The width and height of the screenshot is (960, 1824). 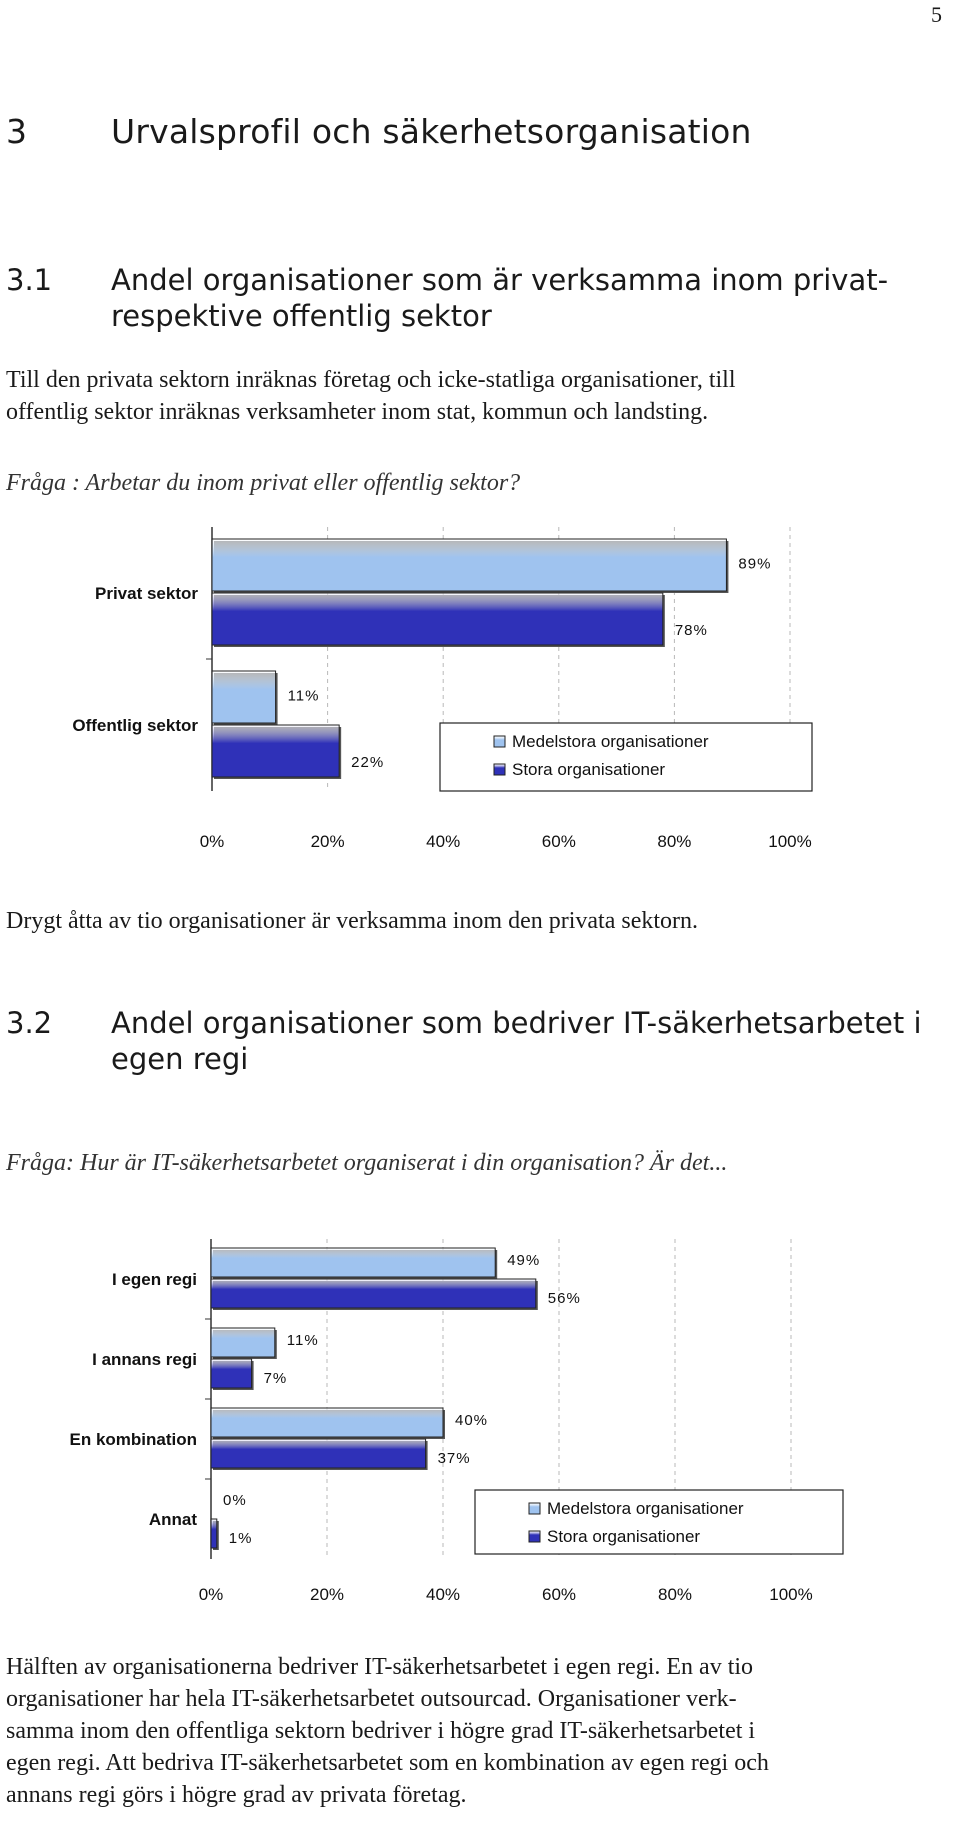 What do you see at coordinates (146, 593) in the screenshot?
I see `category-label: Privat sektor` at bounding box center [146, 593].